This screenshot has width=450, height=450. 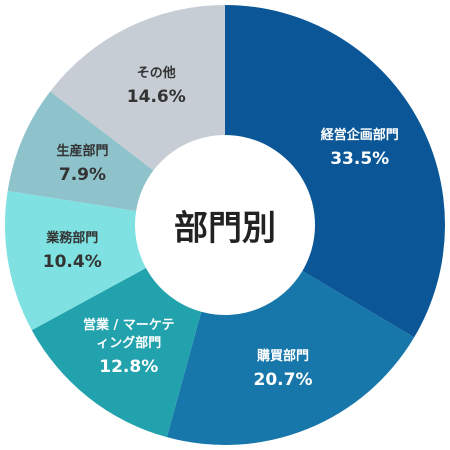 I want to click on value-label: 10.4%, so click(x=72, y=262).